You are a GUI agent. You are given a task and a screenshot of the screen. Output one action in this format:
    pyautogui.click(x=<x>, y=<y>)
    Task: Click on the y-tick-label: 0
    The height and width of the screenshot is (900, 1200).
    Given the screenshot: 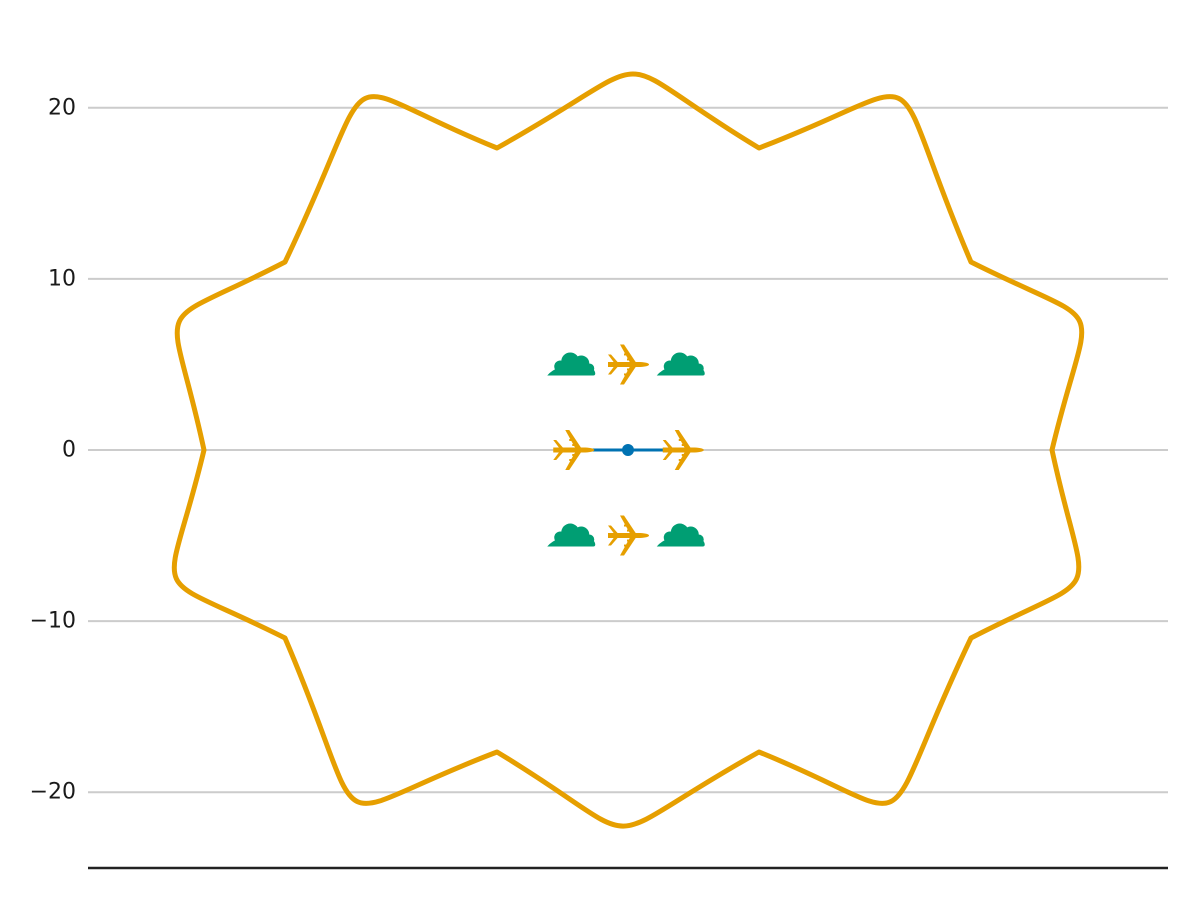 What is the action you would take?
    pyautogui.click(x=69, y=450)
    